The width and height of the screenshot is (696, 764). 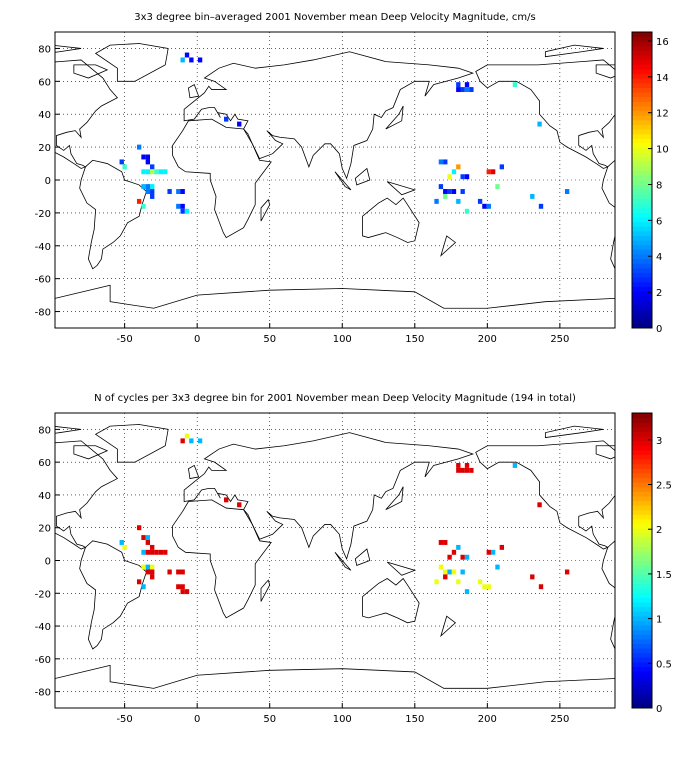 I want to click on colorbar-tick-label: 0, so click(x=659, y=709).